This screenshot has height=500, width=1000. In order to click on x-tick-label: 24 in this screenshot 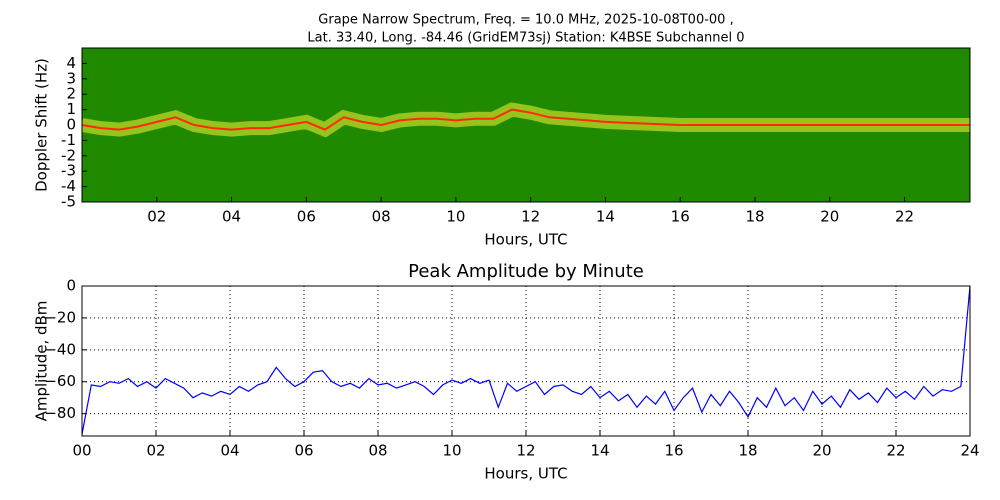, I will do `click(969, 451)`.